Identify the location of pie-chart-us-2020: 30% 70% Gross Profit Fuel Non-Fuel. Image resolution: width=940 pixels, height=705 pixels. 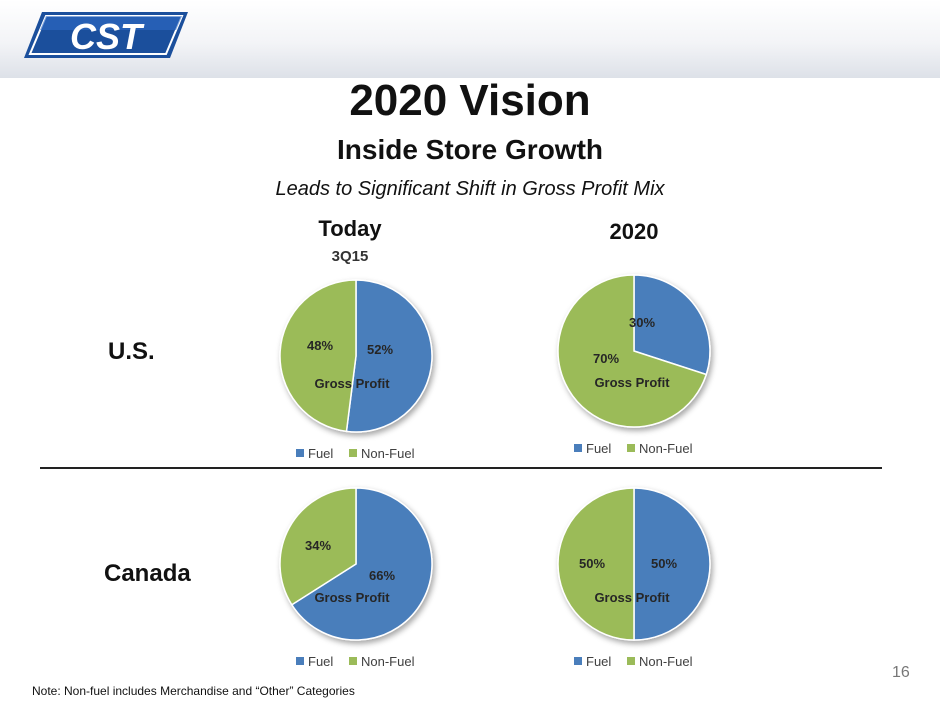
(634, 365).